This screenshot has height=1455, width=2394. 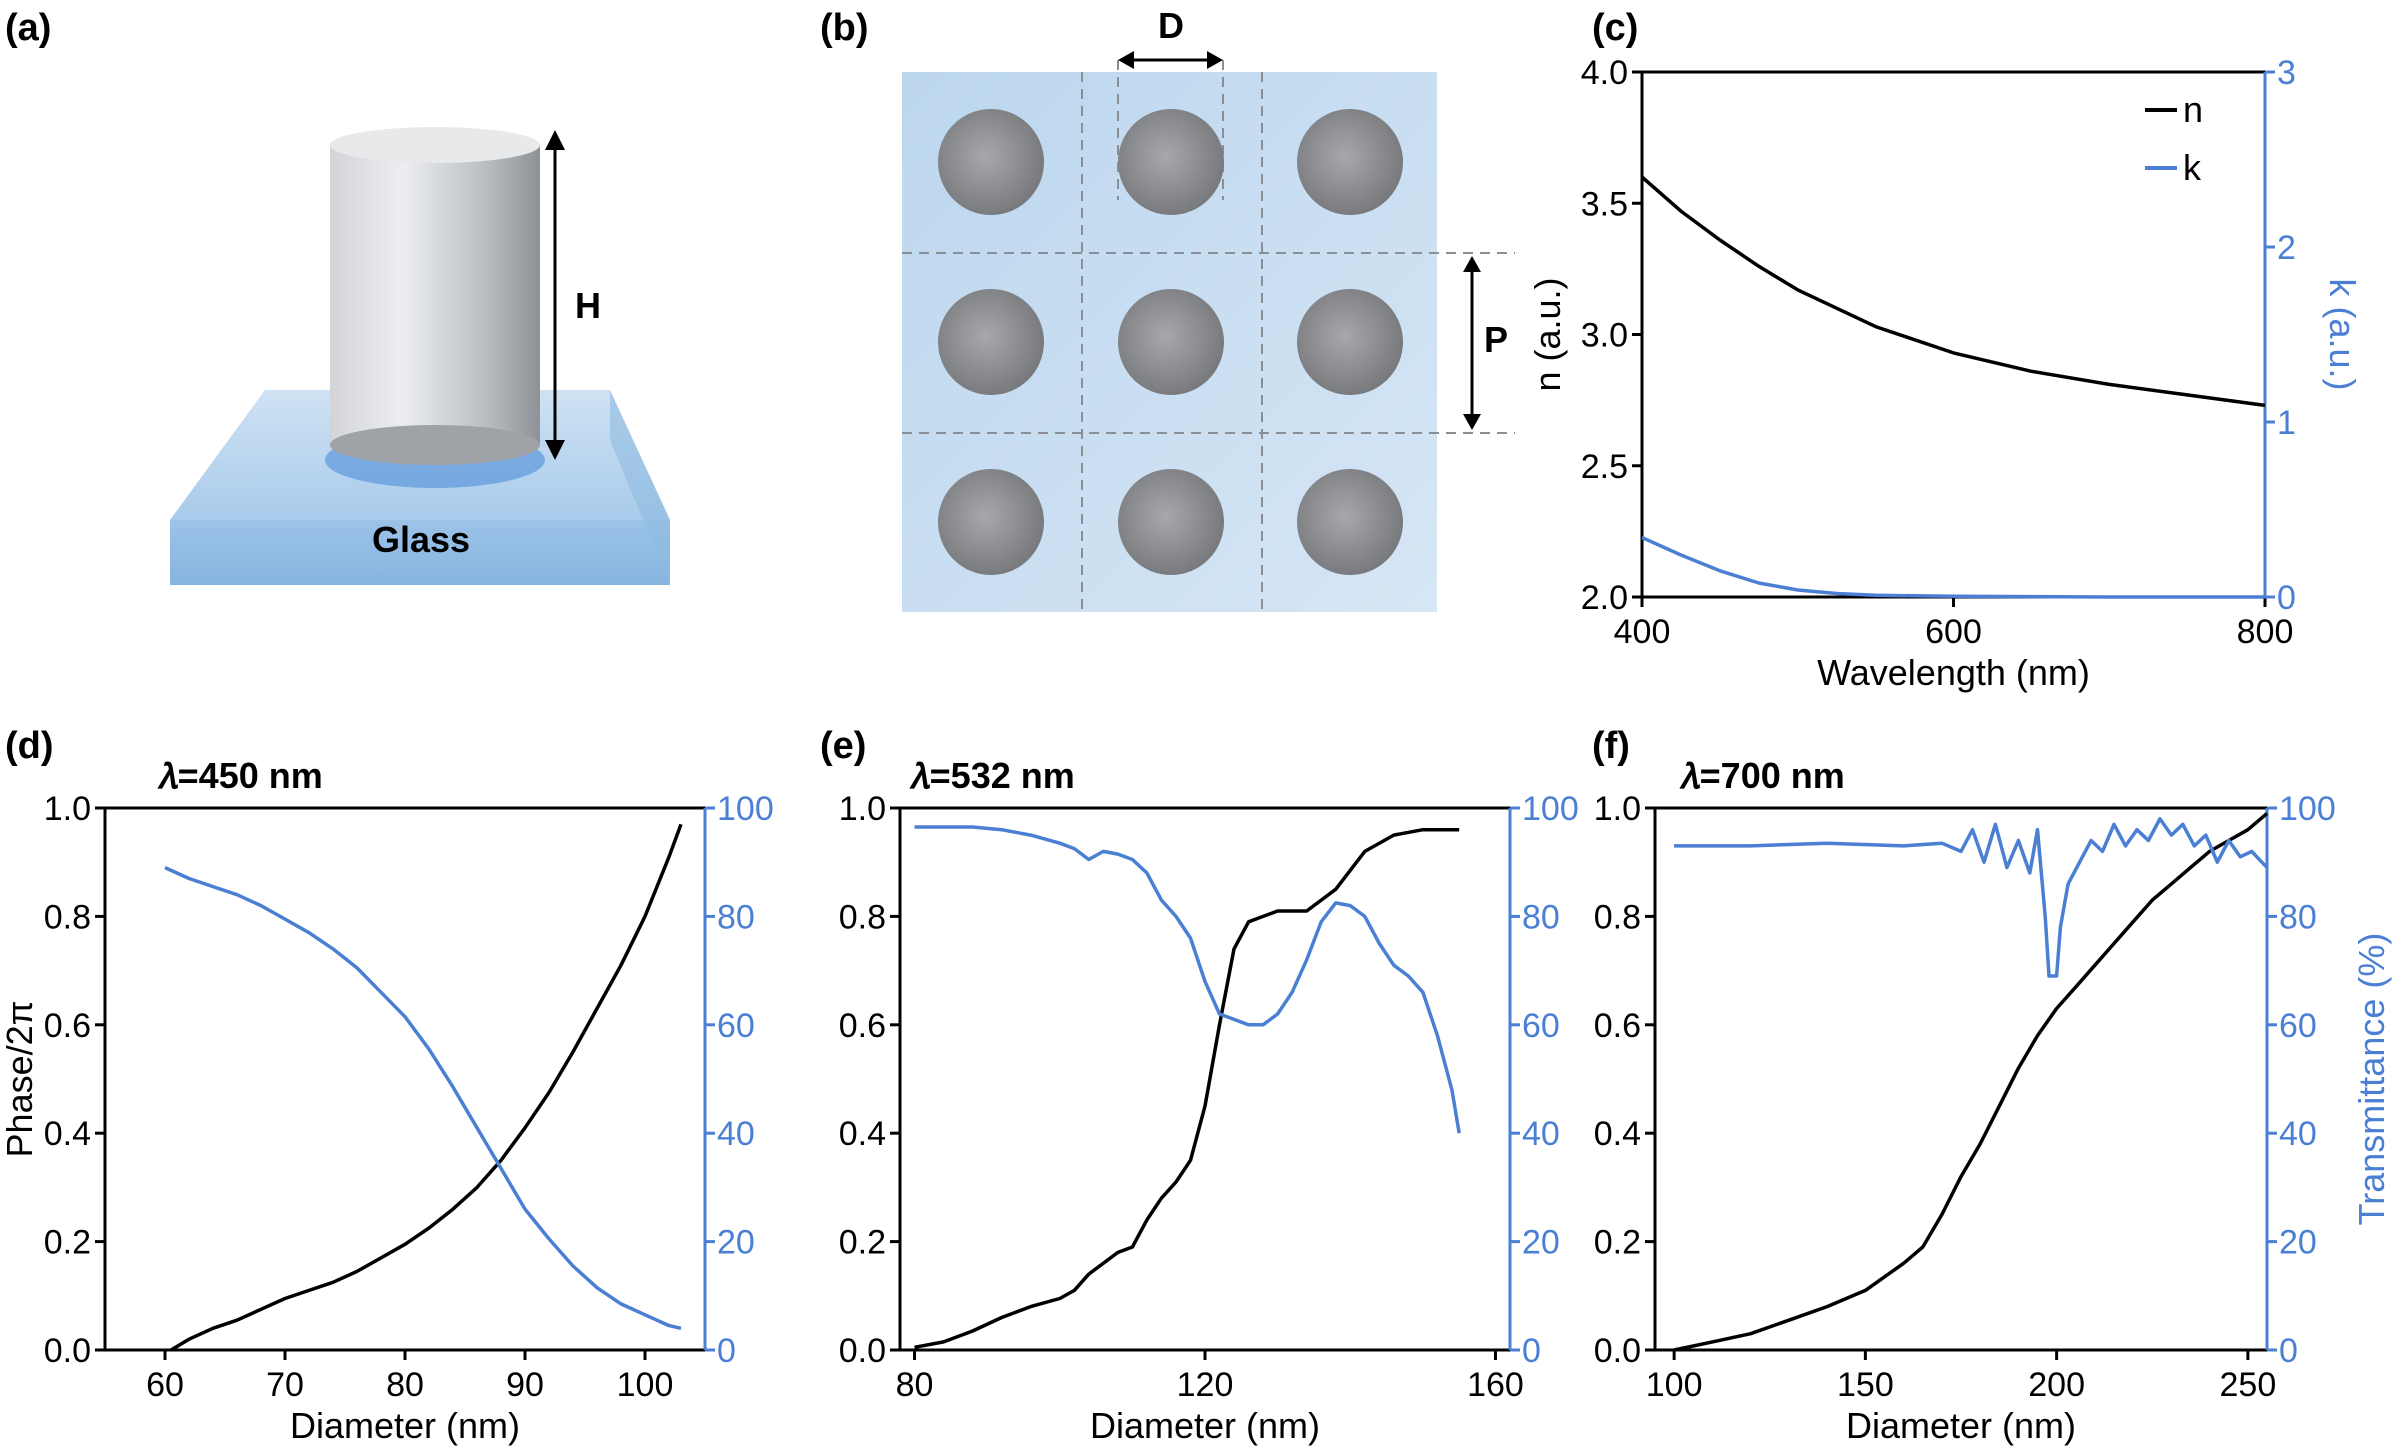 What do you see at coordinates (2286, 423) in the screenshot?
I see `y-right-tick-label: 1` at bounding box center [2286, 423].